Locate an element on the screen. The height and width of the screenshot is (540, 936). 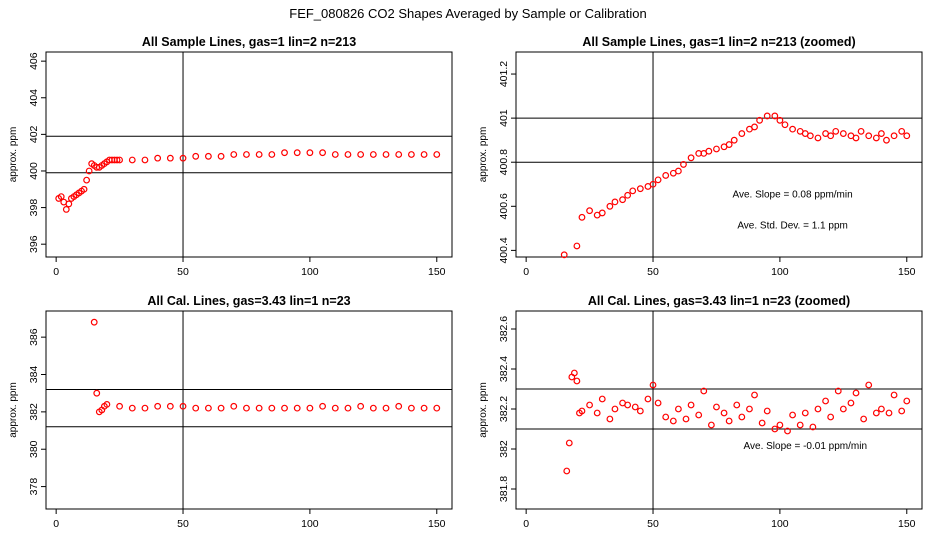
y-tick-label: 396 is located at coordinates (34, 244).